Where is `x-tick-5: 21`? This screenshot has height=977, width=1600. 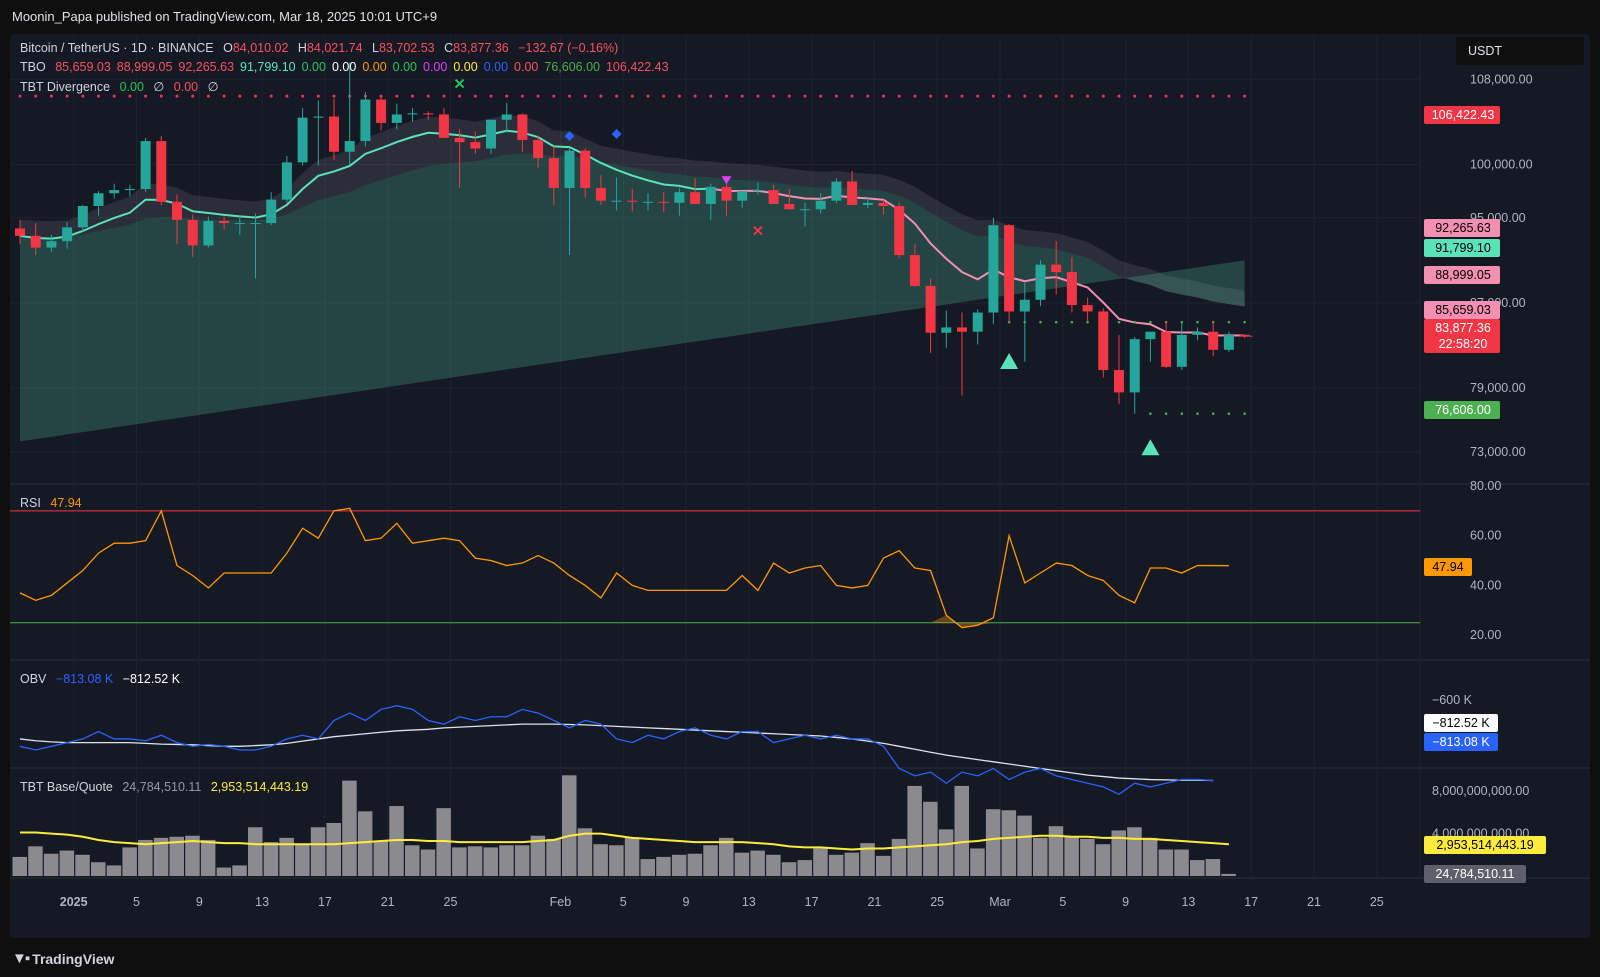
x-tick-5: 21 is located at coordinates (388, 902).